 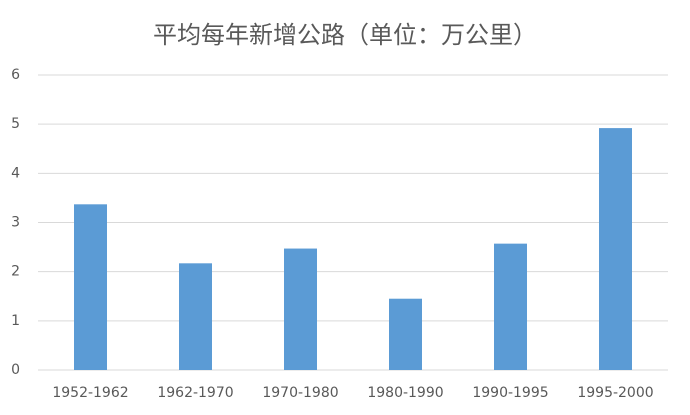 What do you see at coordinates (405, 393) in the screenshot?
I see `x-tick-label: 1980-1990` at bounding box center [405, 393].